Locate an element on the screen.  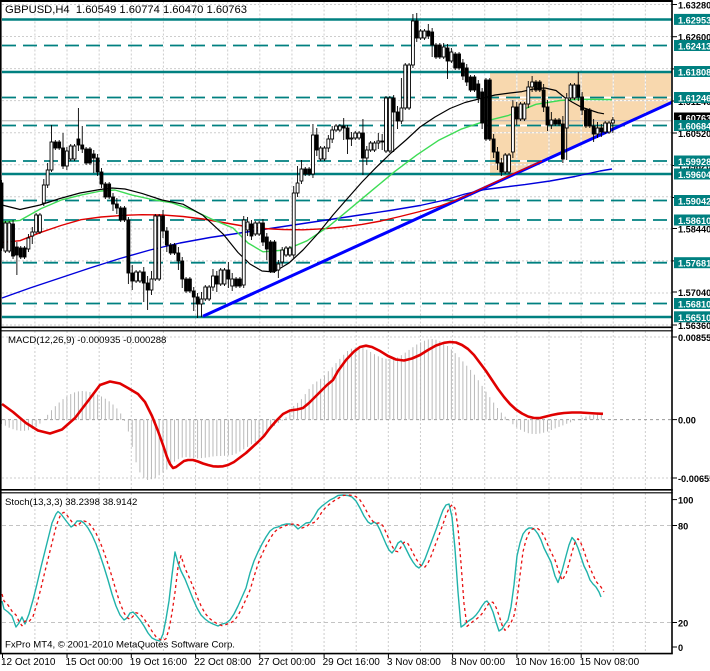
svg-text: 1.56810 is located at coordinates (694, 305).